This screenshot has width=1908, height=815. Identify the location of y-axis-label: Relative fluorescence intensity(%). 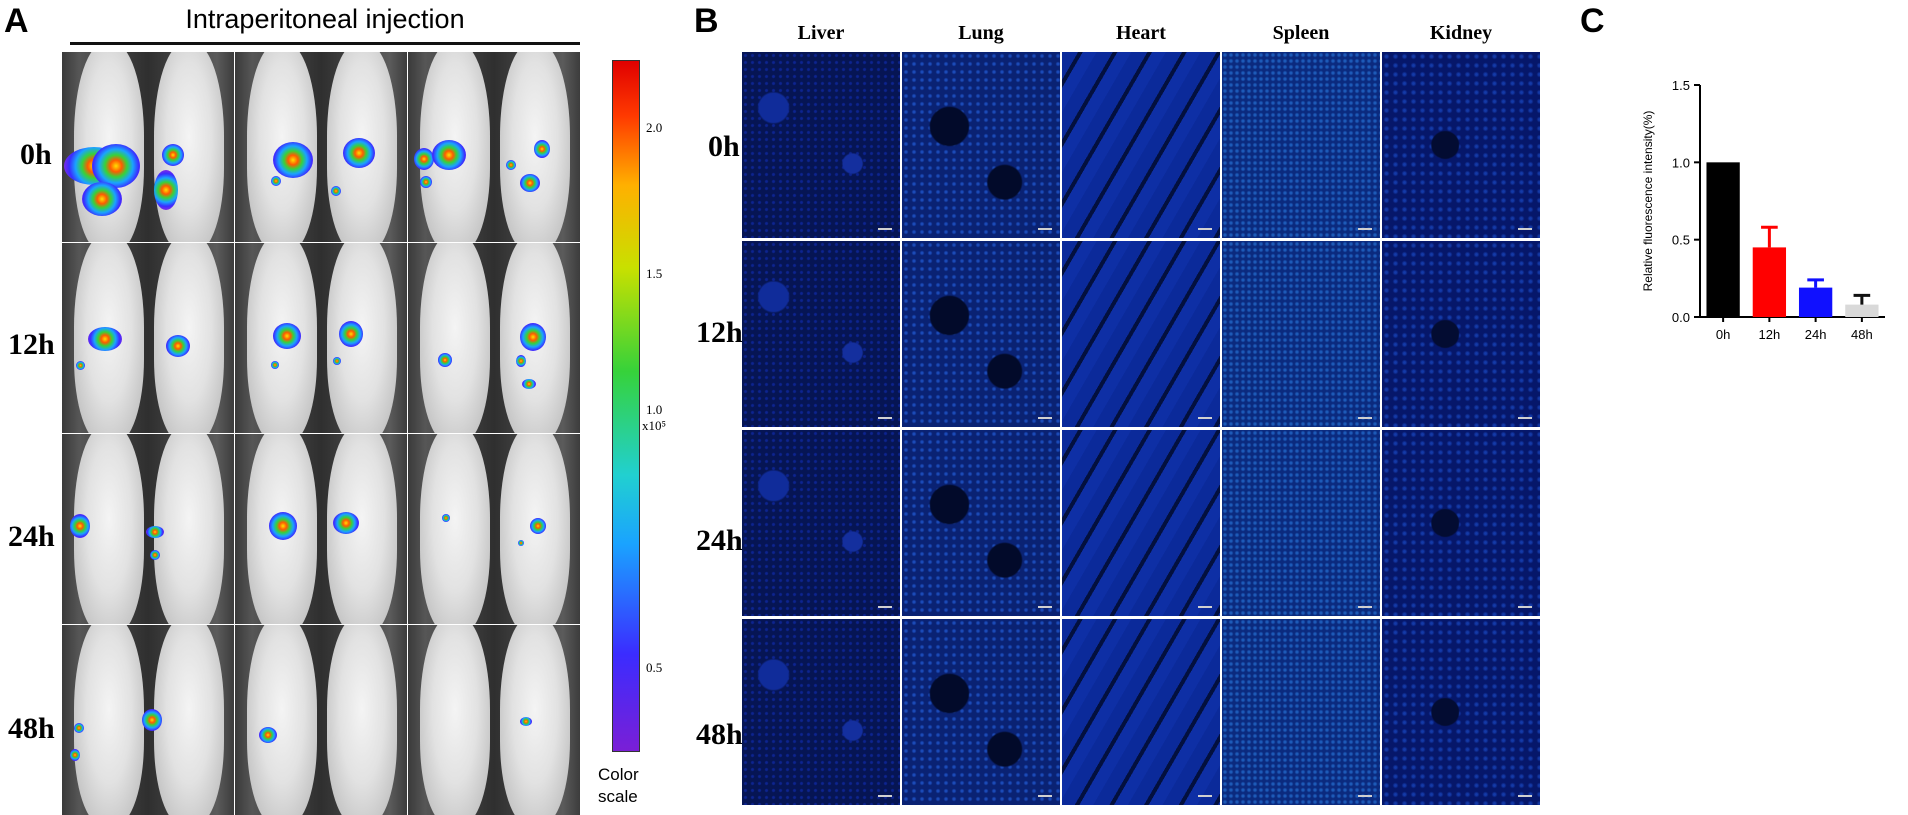
(1648, 201).